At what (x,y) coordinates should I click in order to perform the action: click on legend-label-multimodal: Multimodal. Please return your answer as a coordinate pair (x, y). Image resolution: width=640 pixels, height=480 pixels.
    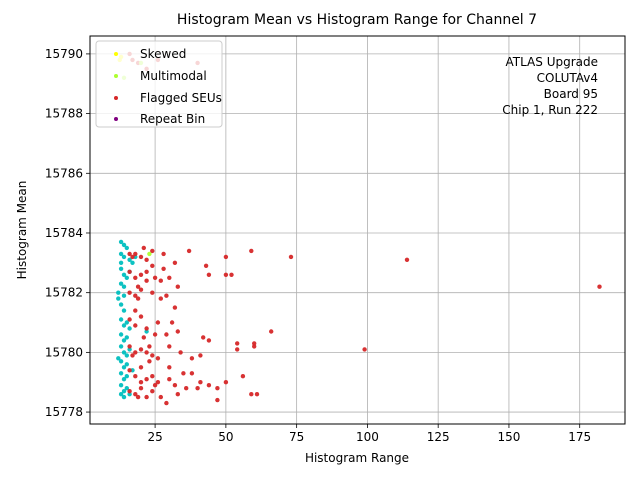
    Looking at the image, I should click on (173, 76).